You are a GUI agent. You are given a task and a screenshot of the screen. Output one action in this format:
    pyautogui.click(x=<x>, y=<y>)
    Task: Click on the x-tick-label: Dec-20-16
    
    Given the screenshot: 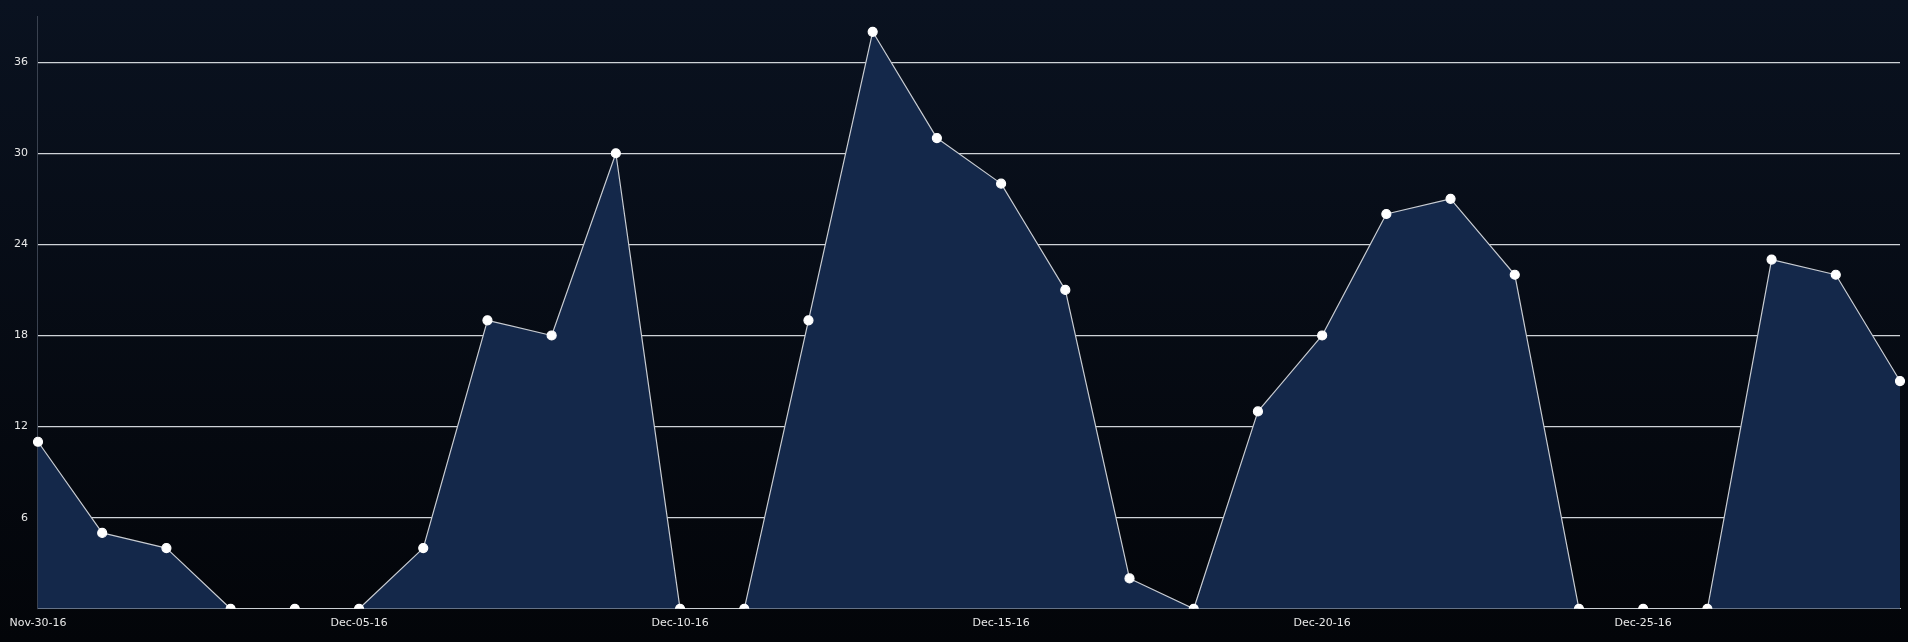 What is the action you would take?
    pyautogui.click(x=1322, y=623)
    